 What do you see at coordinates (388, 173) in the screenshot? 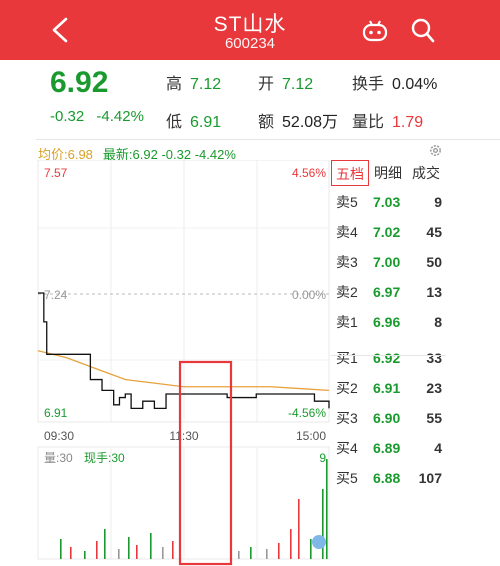
I see `tab-detail: 明细` at bounding box center [388, 173].